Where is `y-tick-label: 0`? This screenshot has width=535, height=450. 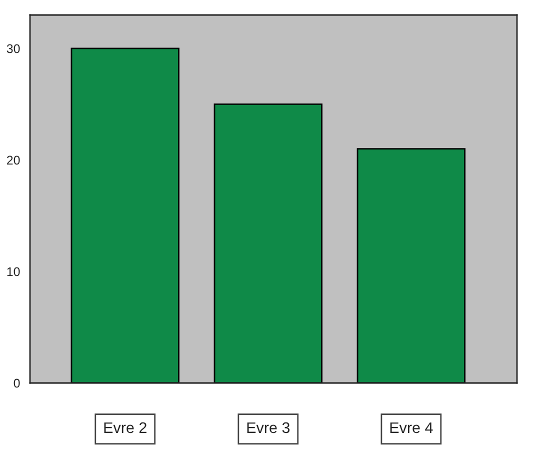
y-tick-label: 0 is located at coordinates (17, 383).